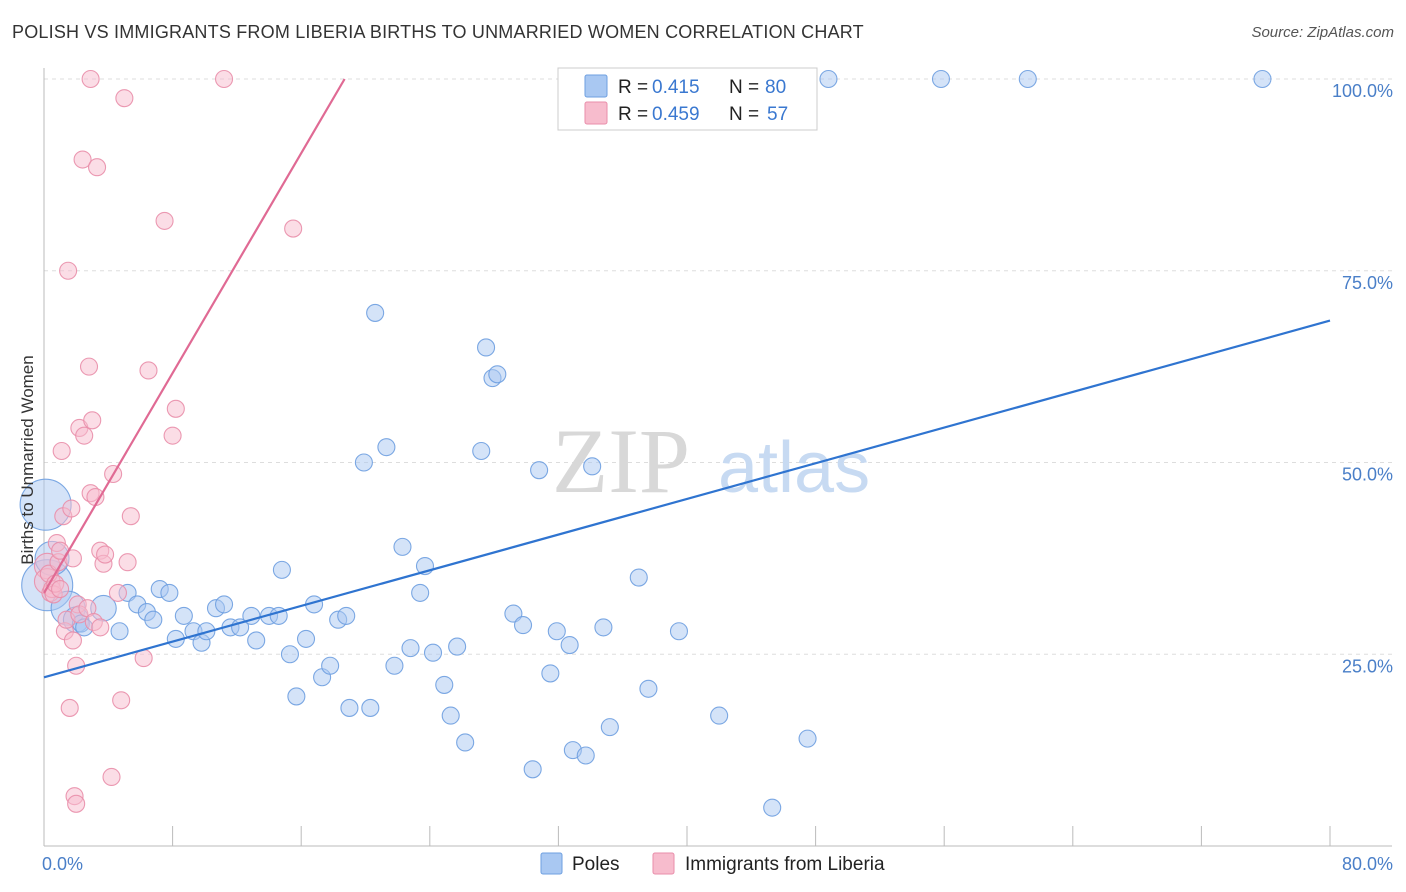  I want to click on trend-line-liberia, so click(194, 336).